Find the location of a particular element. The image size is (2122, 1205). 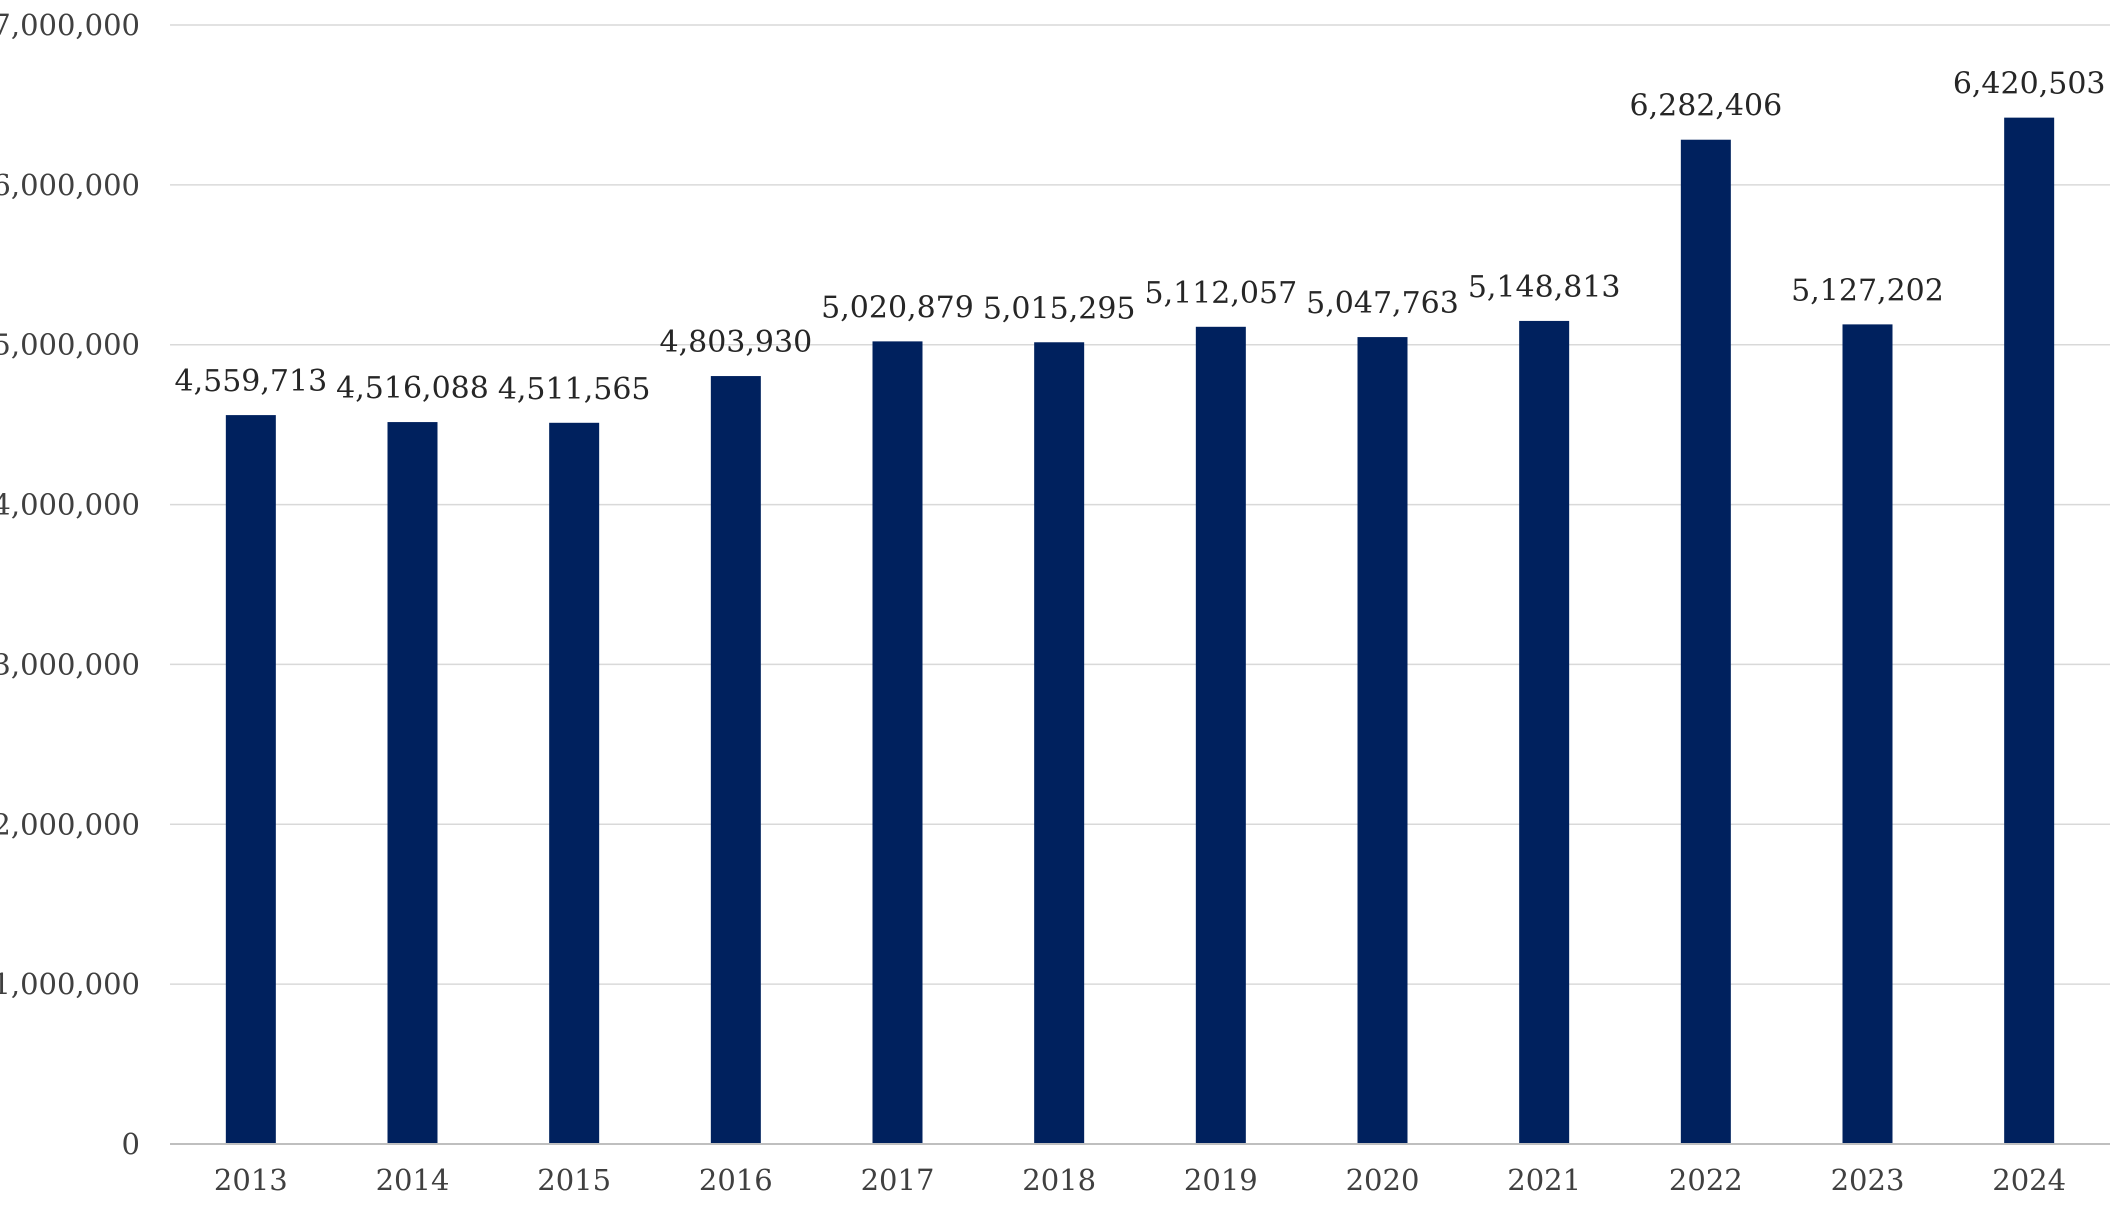

bar-2020 is located at coordinates (1382, 740).